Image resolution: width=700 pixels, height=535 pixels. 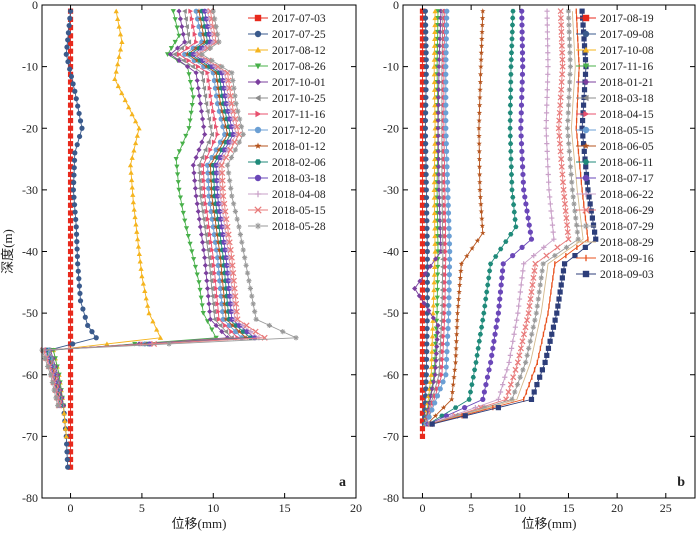 I want to click on y-tick-label: -40, so click(x=30, y=252).